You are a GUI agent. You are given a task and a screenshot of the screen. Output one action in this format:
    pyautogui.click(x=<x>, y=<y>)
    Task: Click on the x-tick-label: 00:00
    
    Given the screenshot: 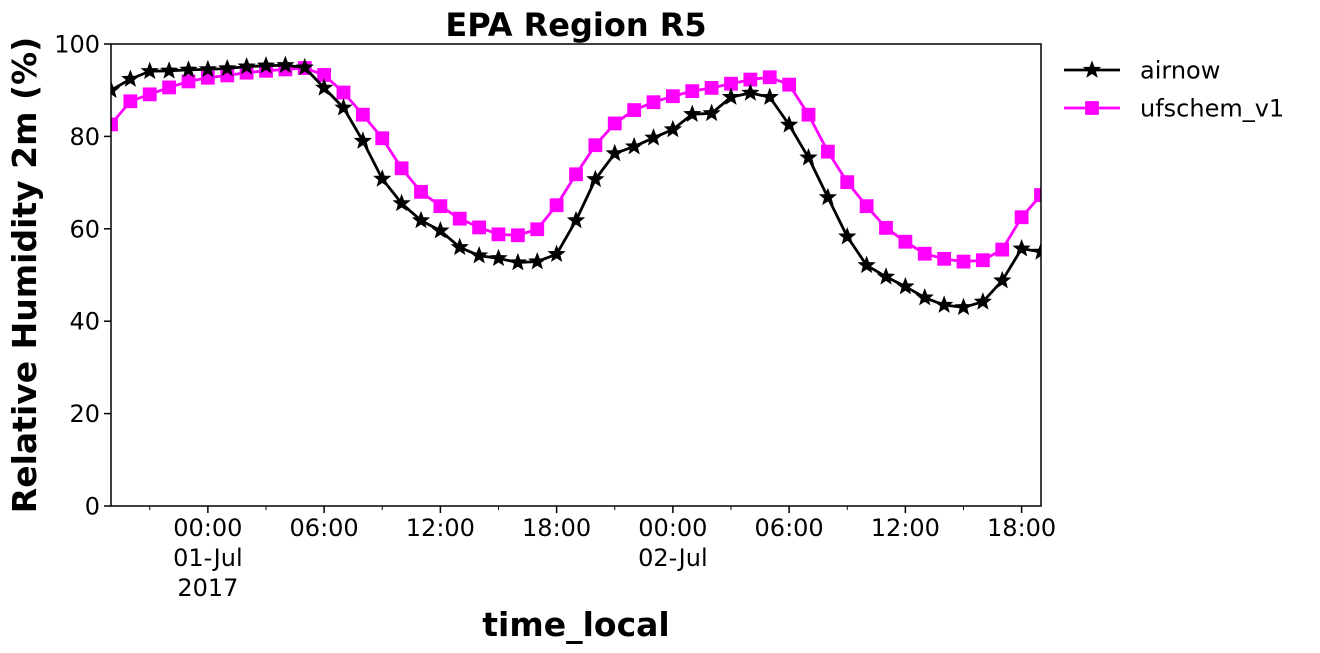 What is the action you would take?
    pyautogui.click(x=672, y=528)
    